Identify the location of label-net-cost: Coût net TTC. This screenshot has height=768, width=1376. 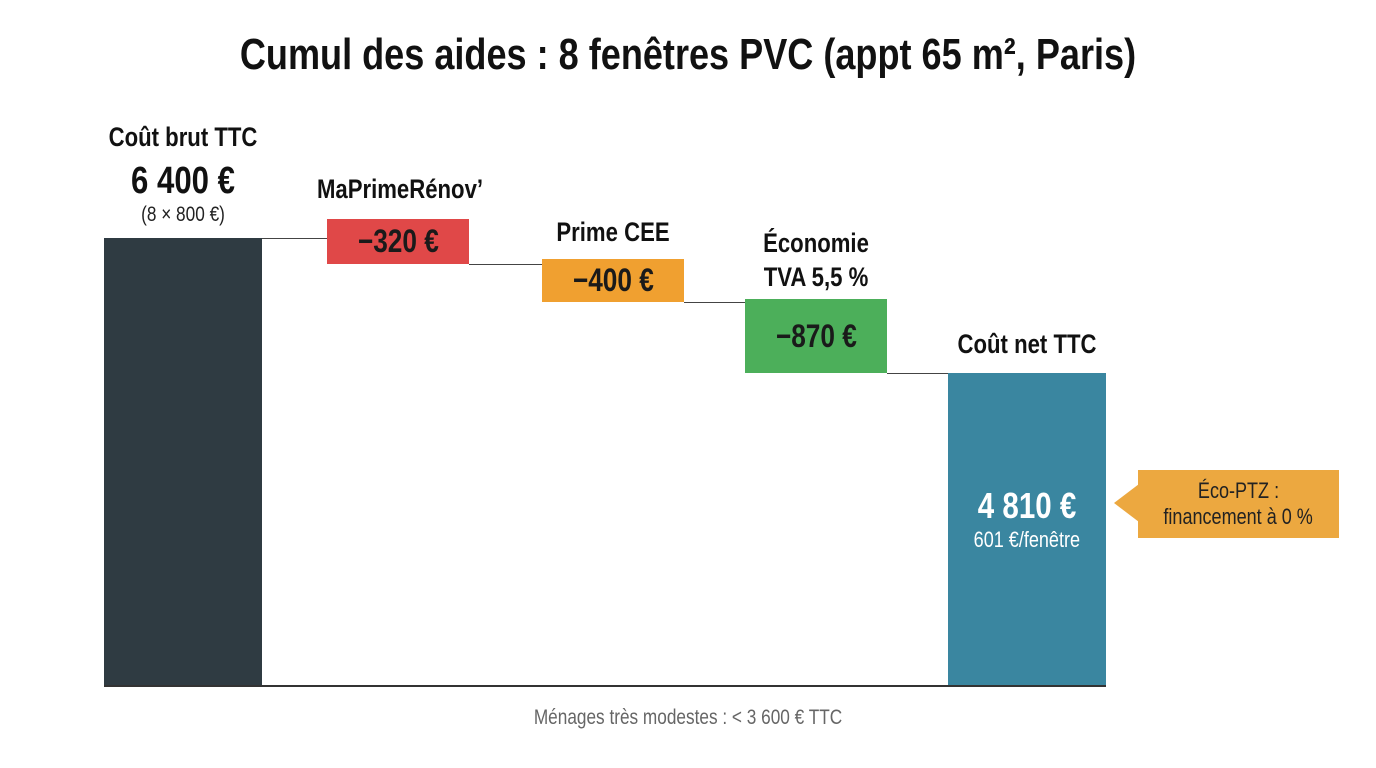
(1027, 344).